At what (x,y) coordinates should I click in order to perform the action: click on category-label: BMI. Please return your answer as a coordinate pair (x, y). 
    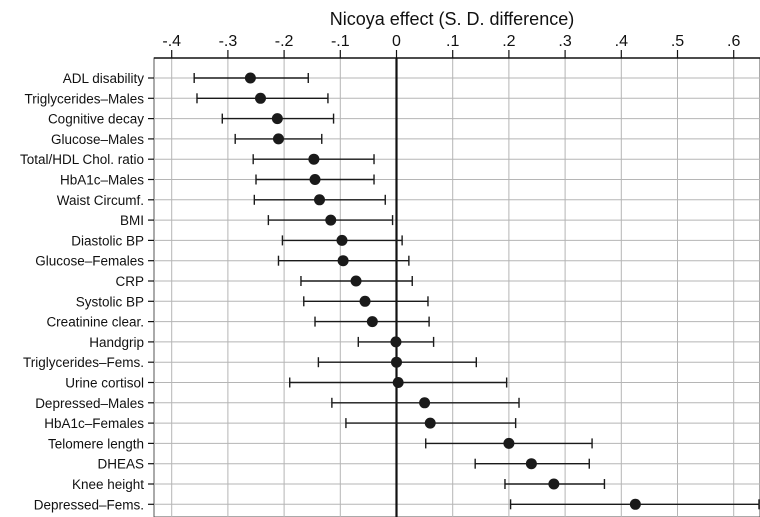
    Looking at the image, I should click on (132, 220).